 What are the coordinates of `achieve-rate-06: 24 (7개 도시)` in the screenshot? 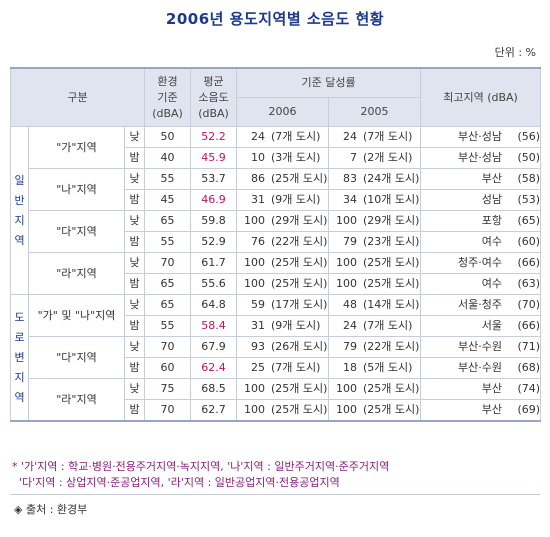 It's located at (283, 137).